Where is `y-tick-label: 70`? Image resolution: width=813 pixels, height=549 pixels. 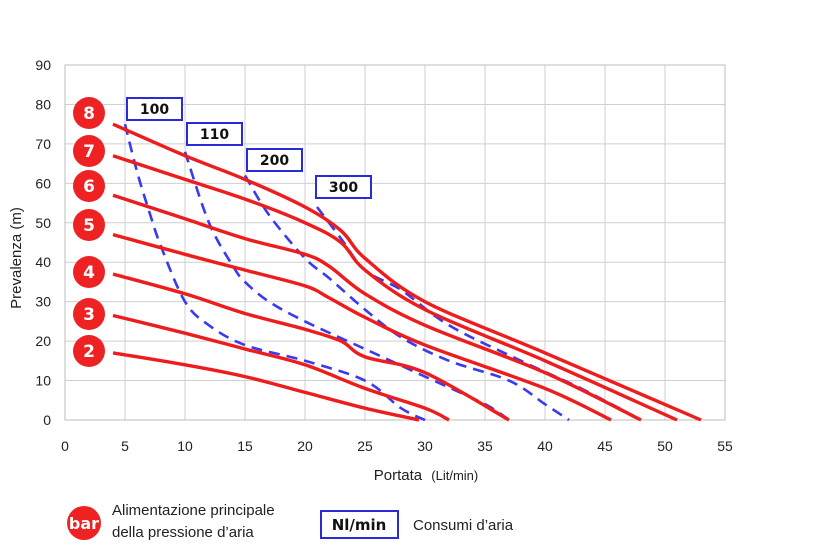 y-tick-label: 70 is located at coordinates (43, 144).